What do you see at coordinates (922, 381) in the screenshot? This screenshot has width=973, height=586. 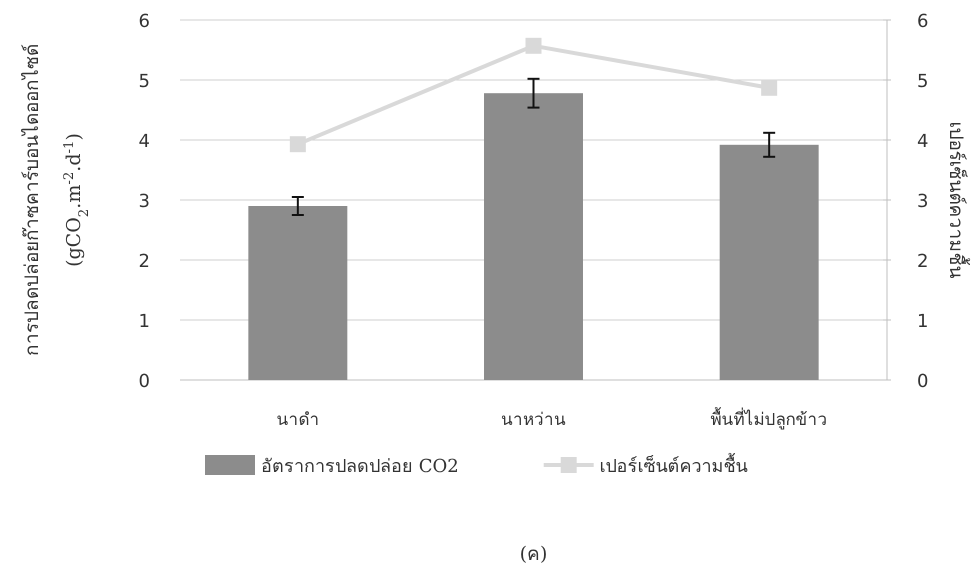 I see `y2-tick-label: 0` at bounding box center [922, 381].